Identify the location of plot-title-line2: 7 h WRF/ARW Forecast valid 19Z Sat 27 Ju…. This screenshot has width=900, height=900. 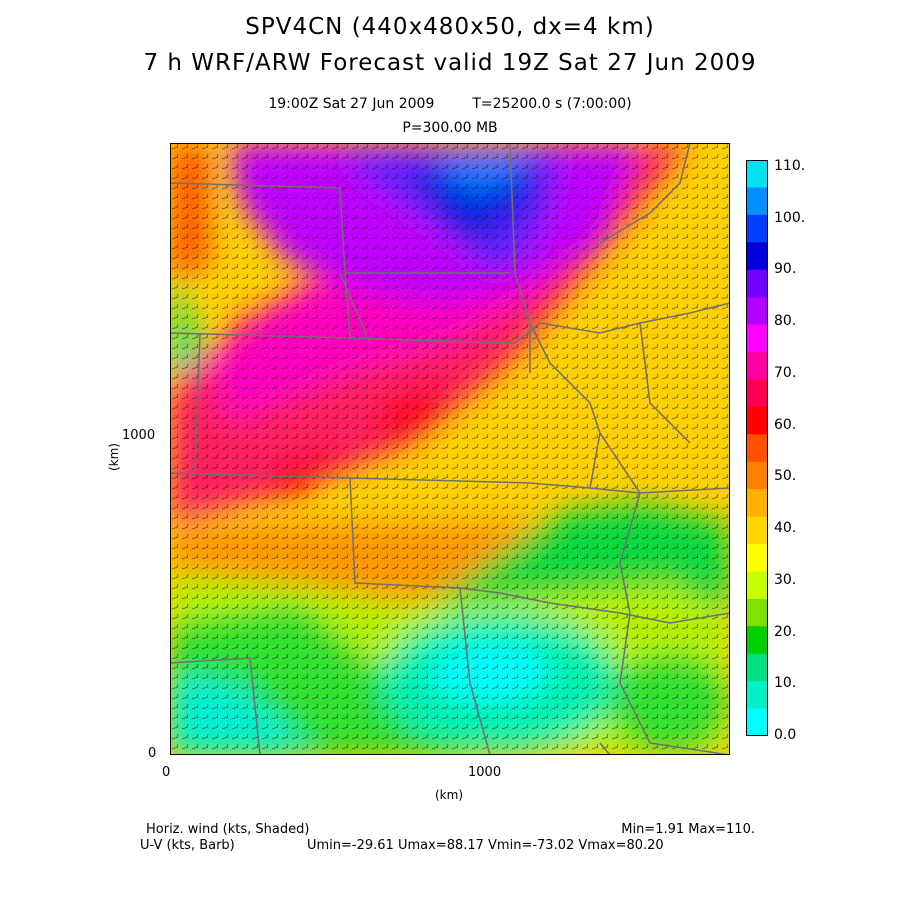
(450, 63).